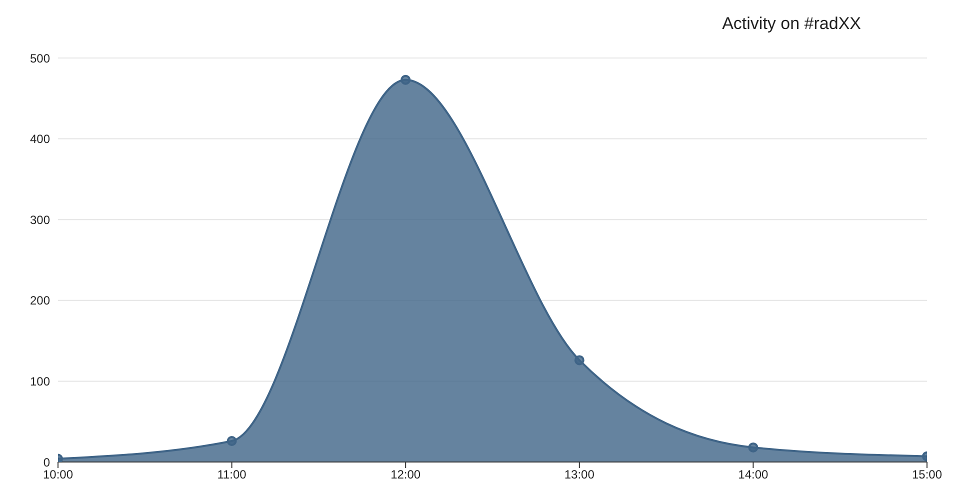 Image resolution: width=959 pixels, height=500 pixels. Describe the element at coordinates (46, 462) in the screenshot. I see `y-tick-label: 0` at that location.